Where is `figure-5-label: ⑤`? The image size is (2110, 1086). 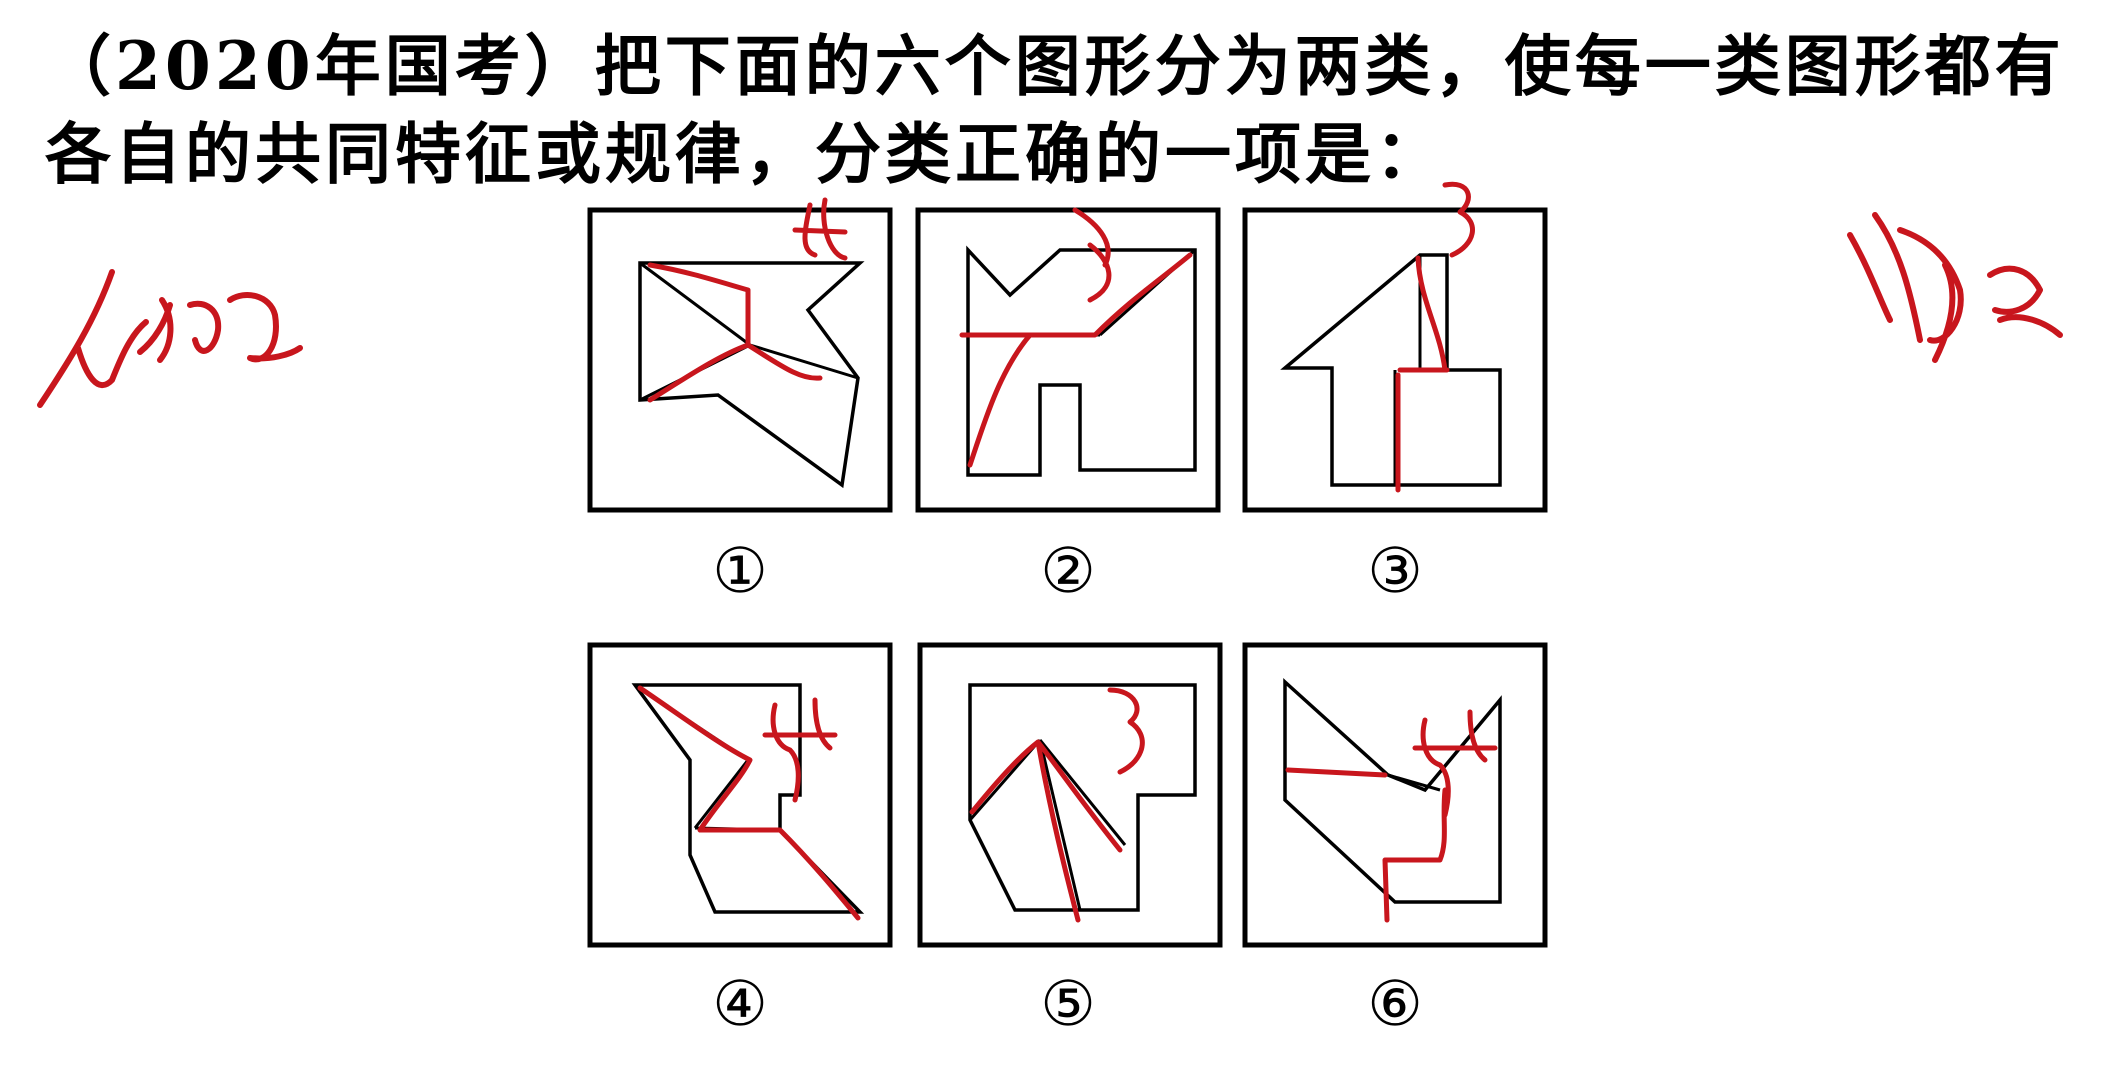 figure-5-label: ⑤ is located at coordinates (1068, 1003).